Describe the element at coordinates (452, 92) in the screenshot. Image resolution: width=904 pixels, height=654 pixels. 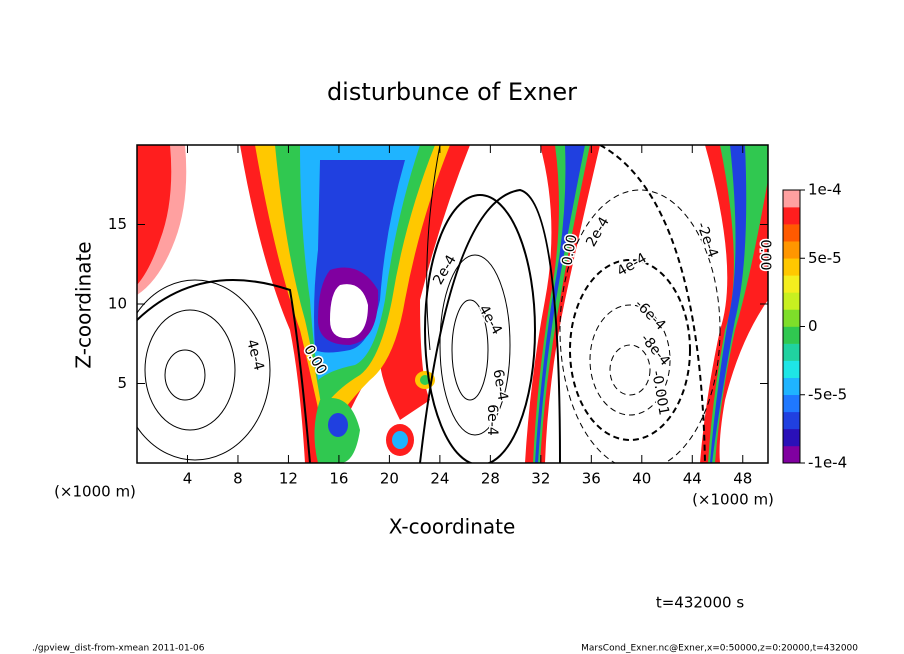
I see `chart-title: disturbunce of Exner` at that location.